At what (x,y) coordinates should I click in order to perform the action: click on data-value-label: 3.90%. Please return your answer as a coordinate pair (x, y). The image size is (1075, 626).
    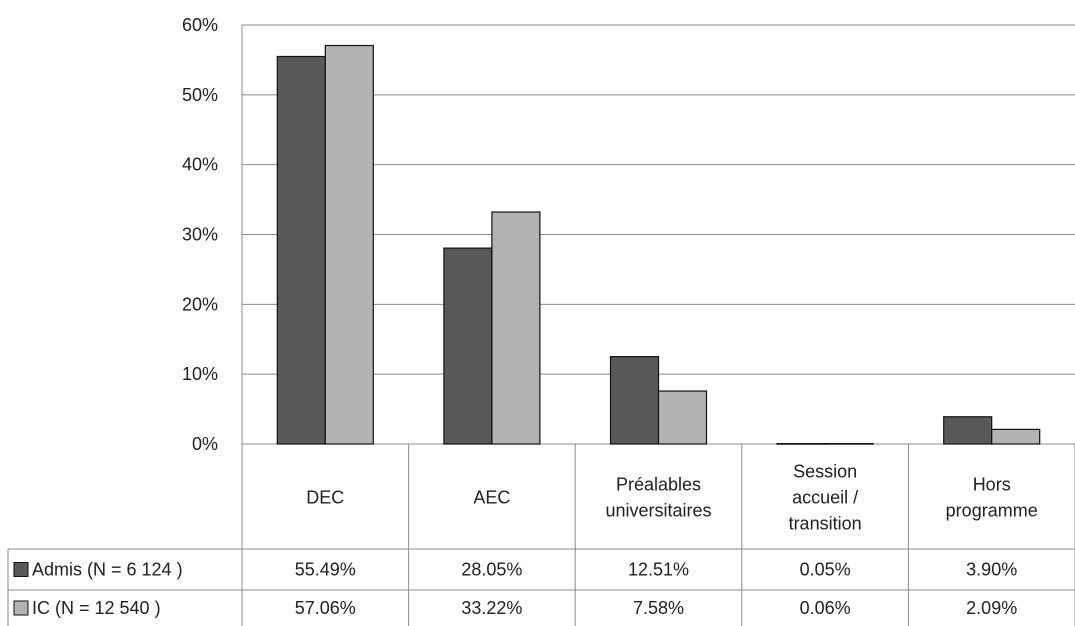
    Looking at the image, I should click on (991, 570).